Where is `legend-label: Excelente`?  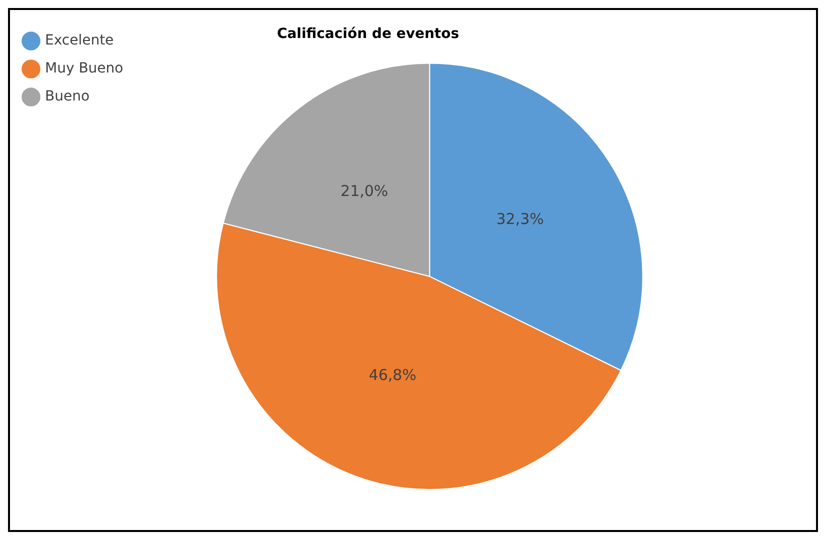 legend-label: Excelente is located at coordinates (79, 40).